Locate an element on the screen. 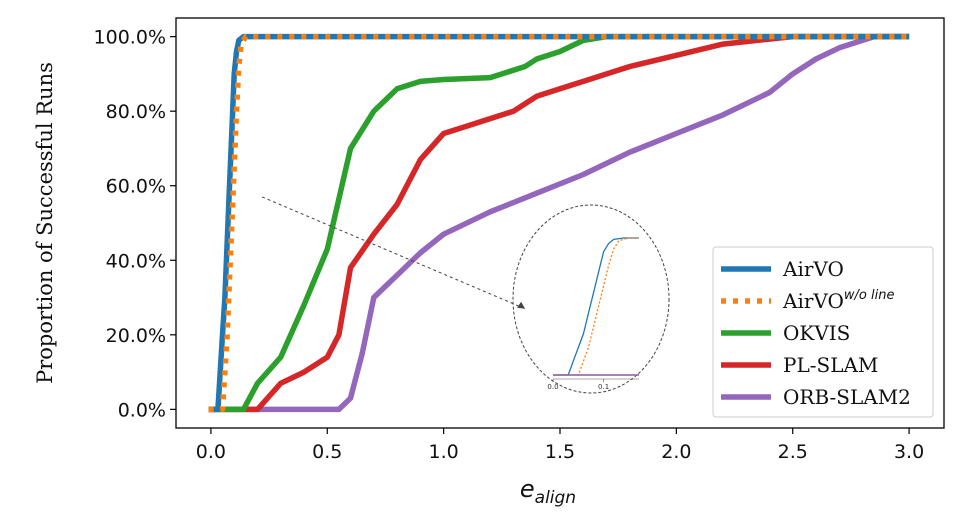 Image resolution: width=956 pixels, height=515 pixels. x-tick-label: 0.0 is located at coordinates (211, 452).